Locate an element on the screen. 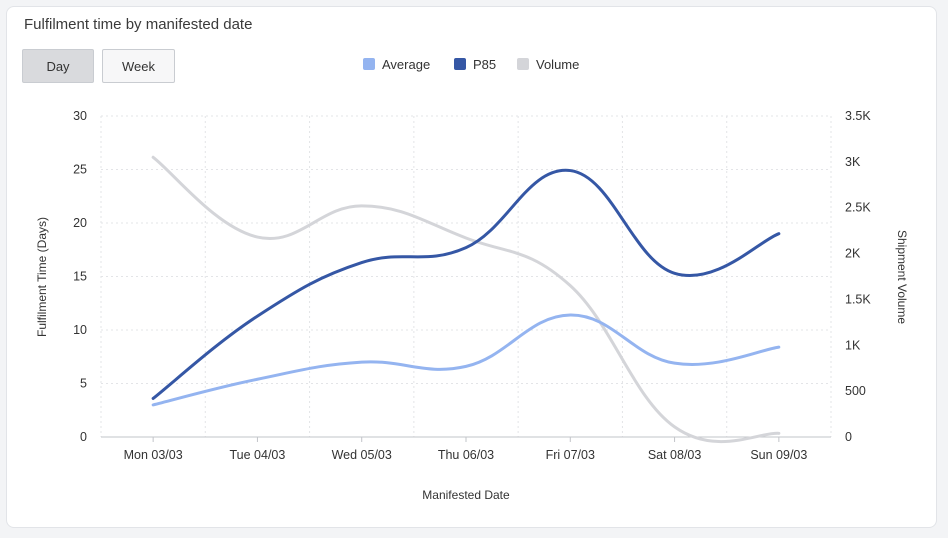  y-right-tick-label: 1.5K is located at coordinates (858, 299).